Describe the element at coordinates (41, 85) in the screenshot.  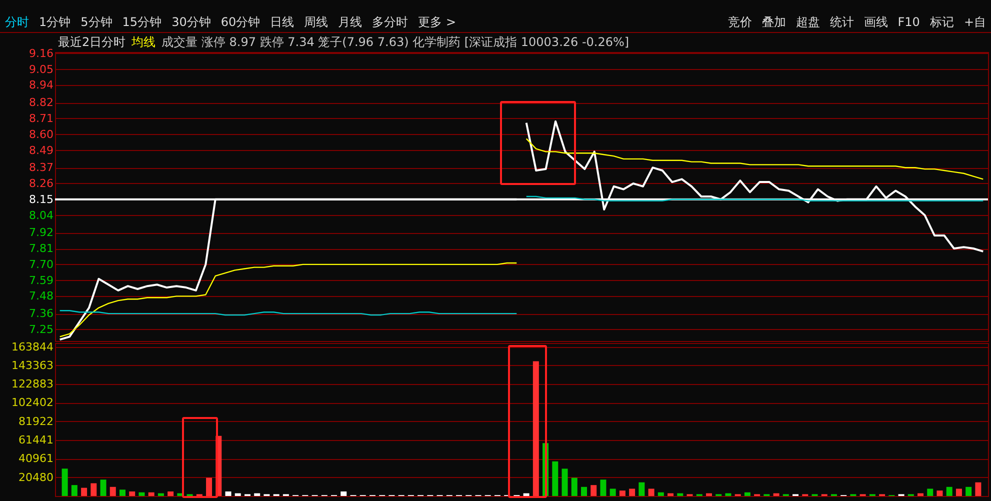
I see `y-tick-label: 8.94` at that location.